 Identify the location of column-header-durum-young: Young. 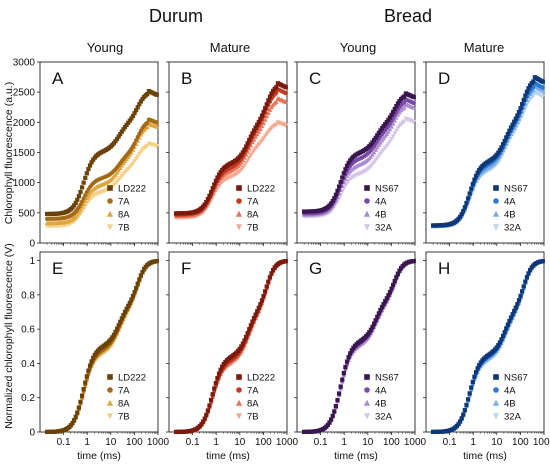
(105, 47).